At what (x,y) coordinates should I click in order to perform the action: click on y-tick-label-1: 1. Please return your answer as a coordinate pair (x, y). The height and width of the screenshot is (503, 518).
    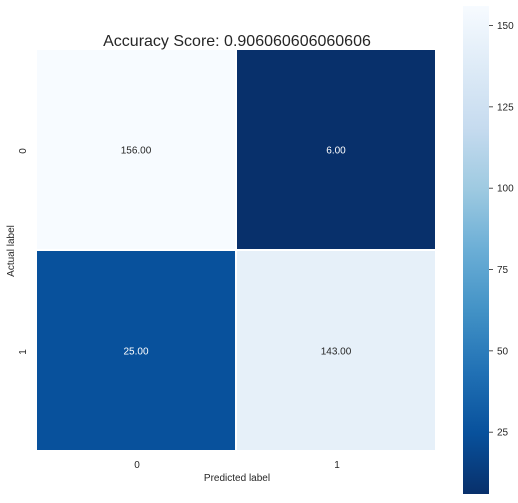
    Looking at the image, I should click on (23, 352).